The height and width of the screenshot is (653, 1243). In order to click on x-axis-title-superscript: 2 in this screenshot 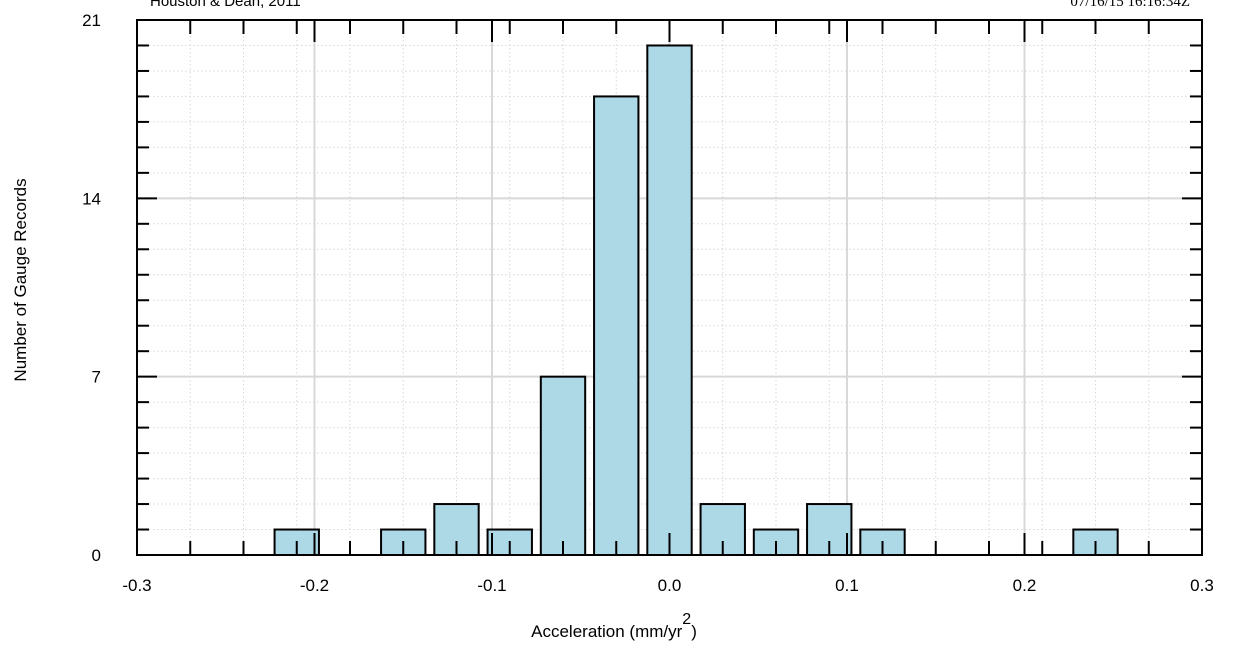, I will do `click(686, 619)`.